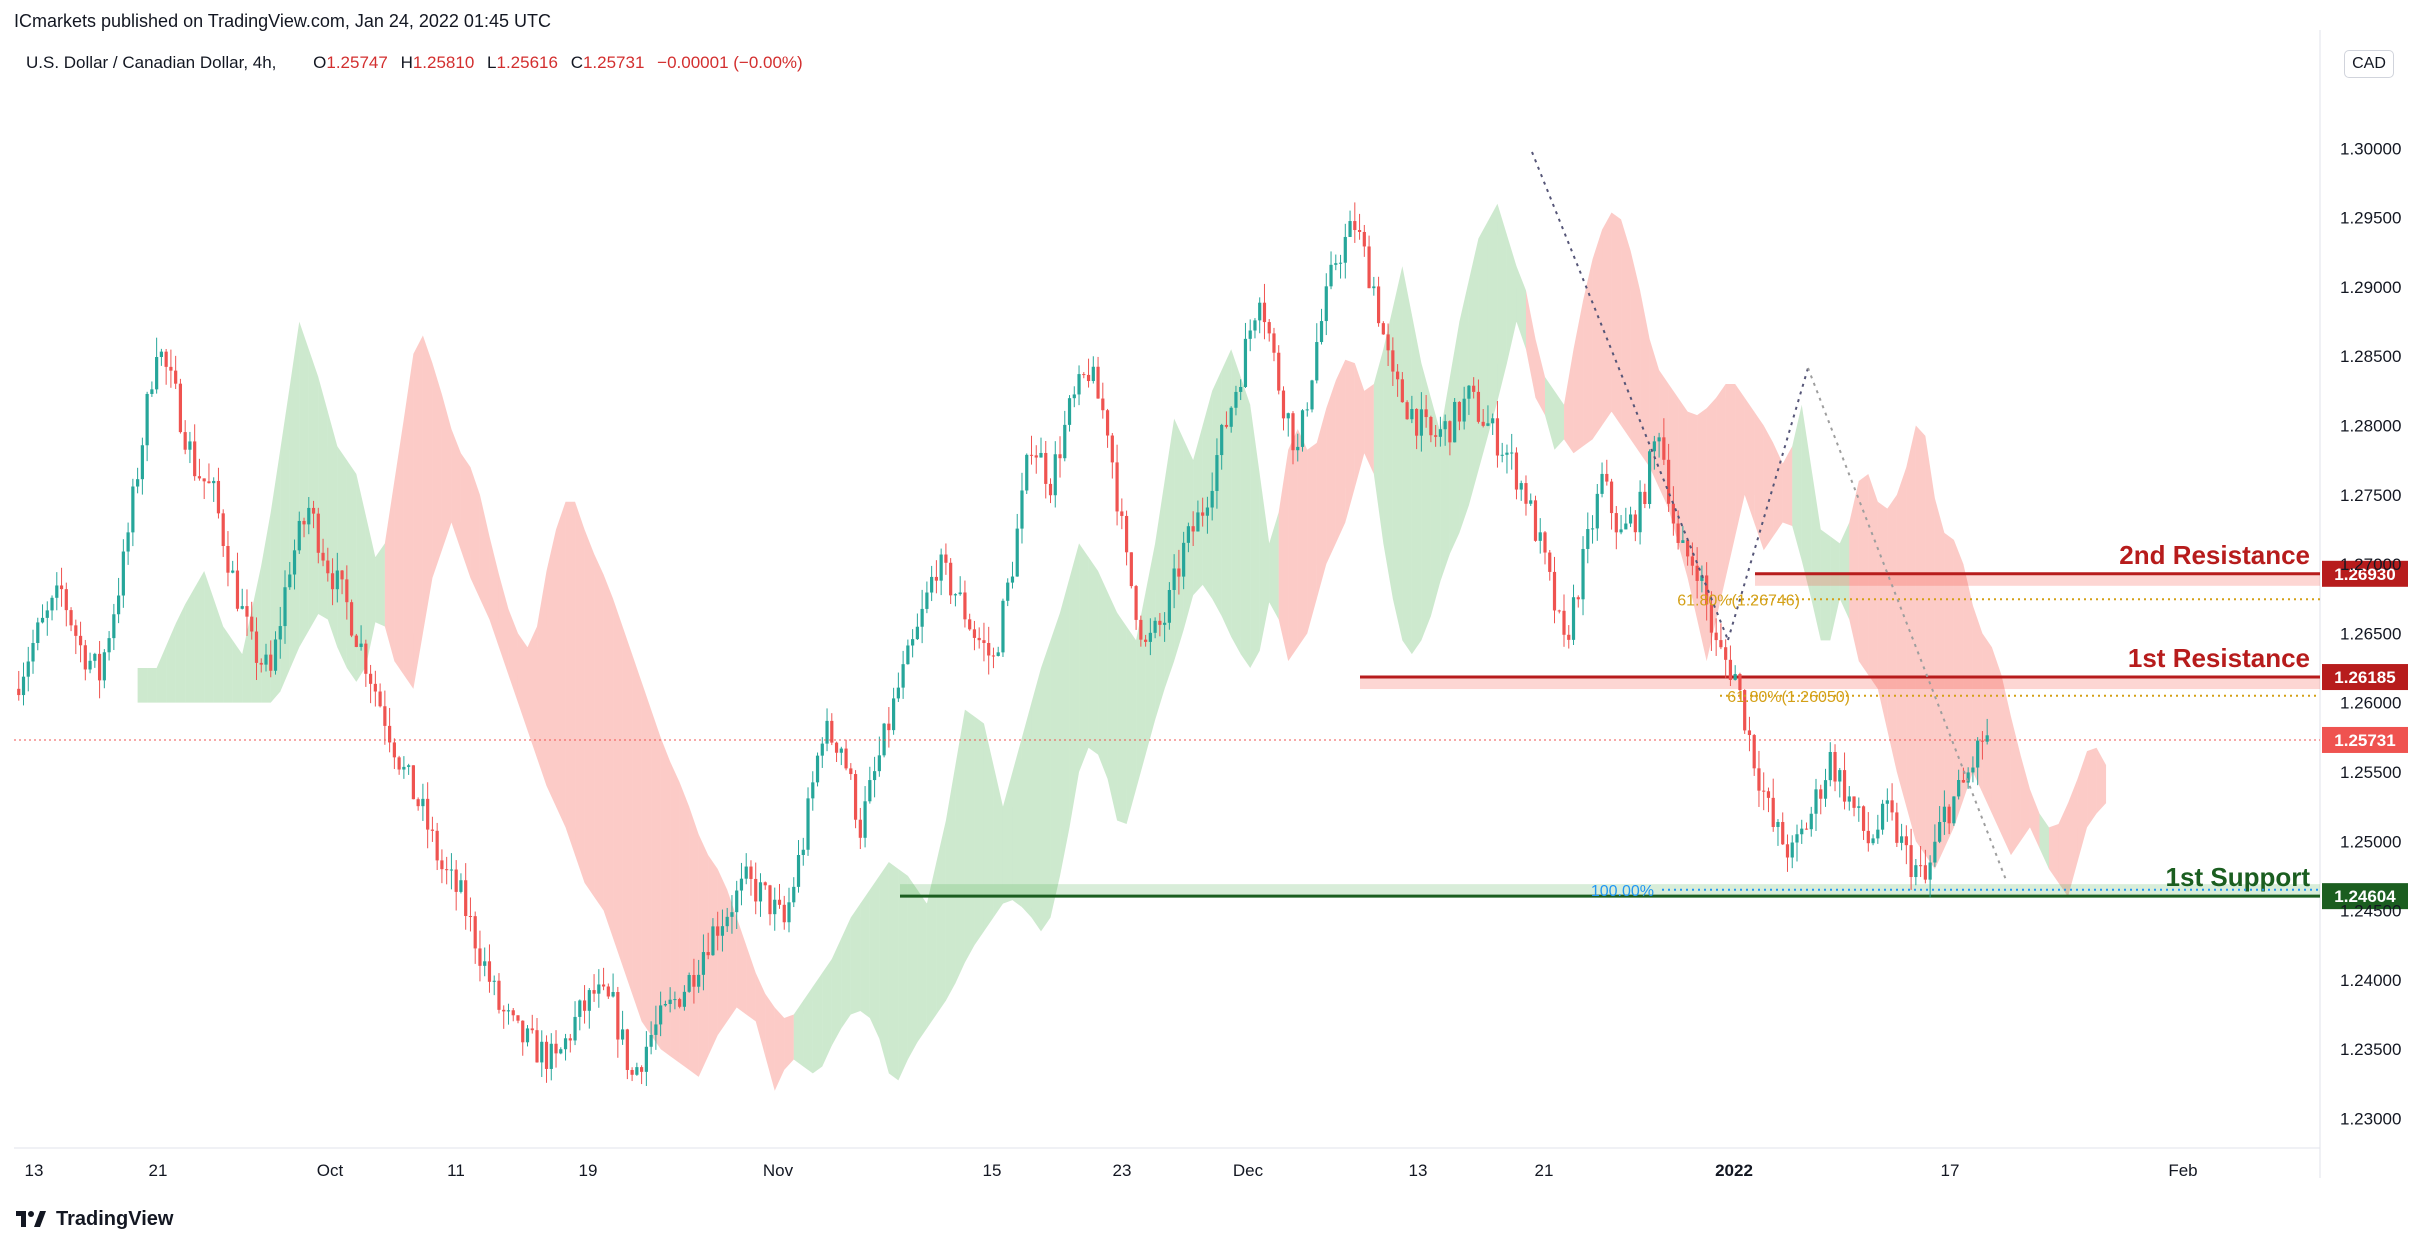  I want to click on y-tick-label: 1.27000, so click(2370, 564).